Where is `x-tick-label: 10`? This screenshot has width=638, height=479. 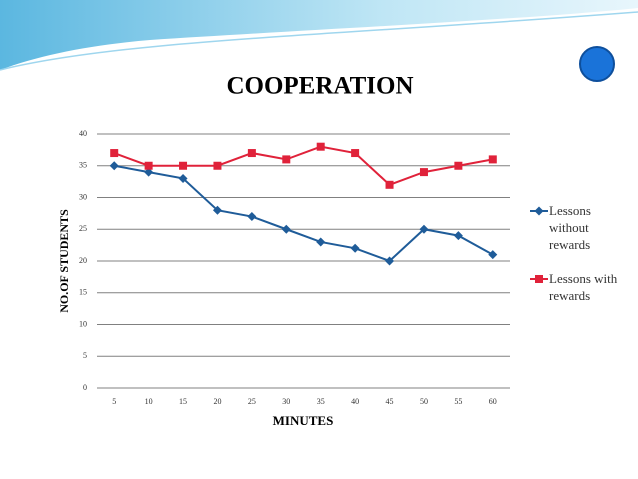 x-tick-label: 10 is located at coordinates (149, 401).